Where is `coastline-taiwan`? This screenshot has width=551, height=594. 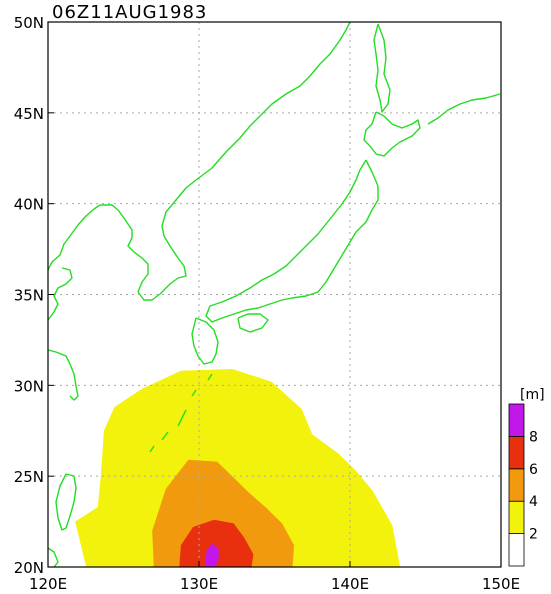
coastline-taiwan is located at coordinates (66, 502).